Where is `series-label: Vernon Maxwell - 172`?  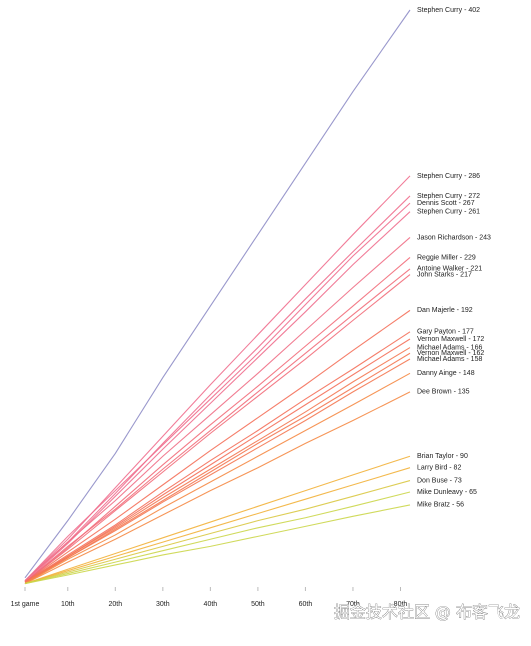 series-label: Vernon Maxwell - 172 is located at coordinates (450, 339).